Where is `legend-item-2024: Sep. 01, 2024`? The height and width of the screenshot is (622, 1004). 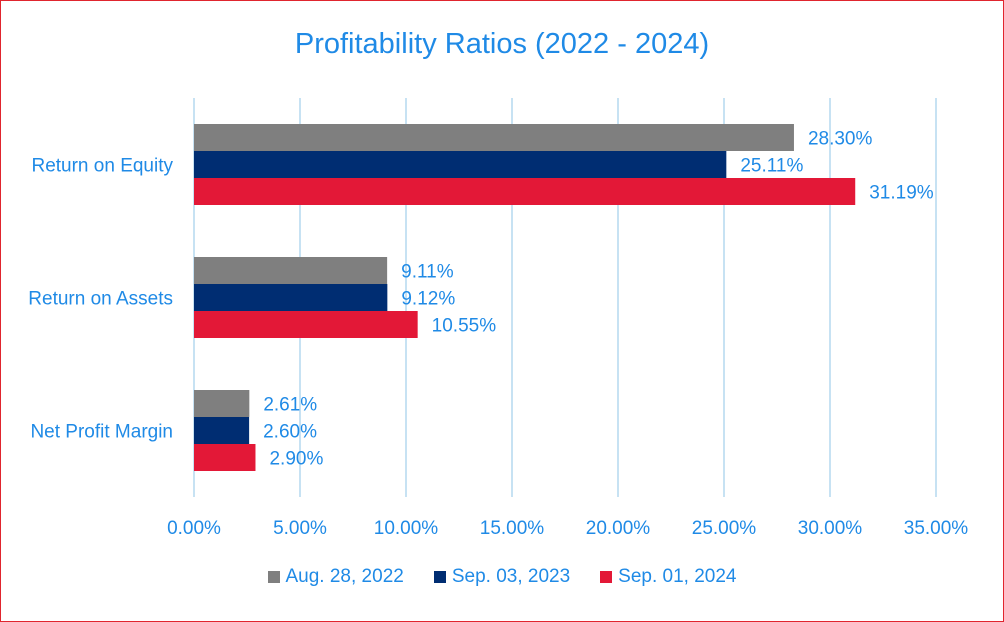 legend-item-2024: Sep. 01, 2024 is located at coordinates (668, 577).